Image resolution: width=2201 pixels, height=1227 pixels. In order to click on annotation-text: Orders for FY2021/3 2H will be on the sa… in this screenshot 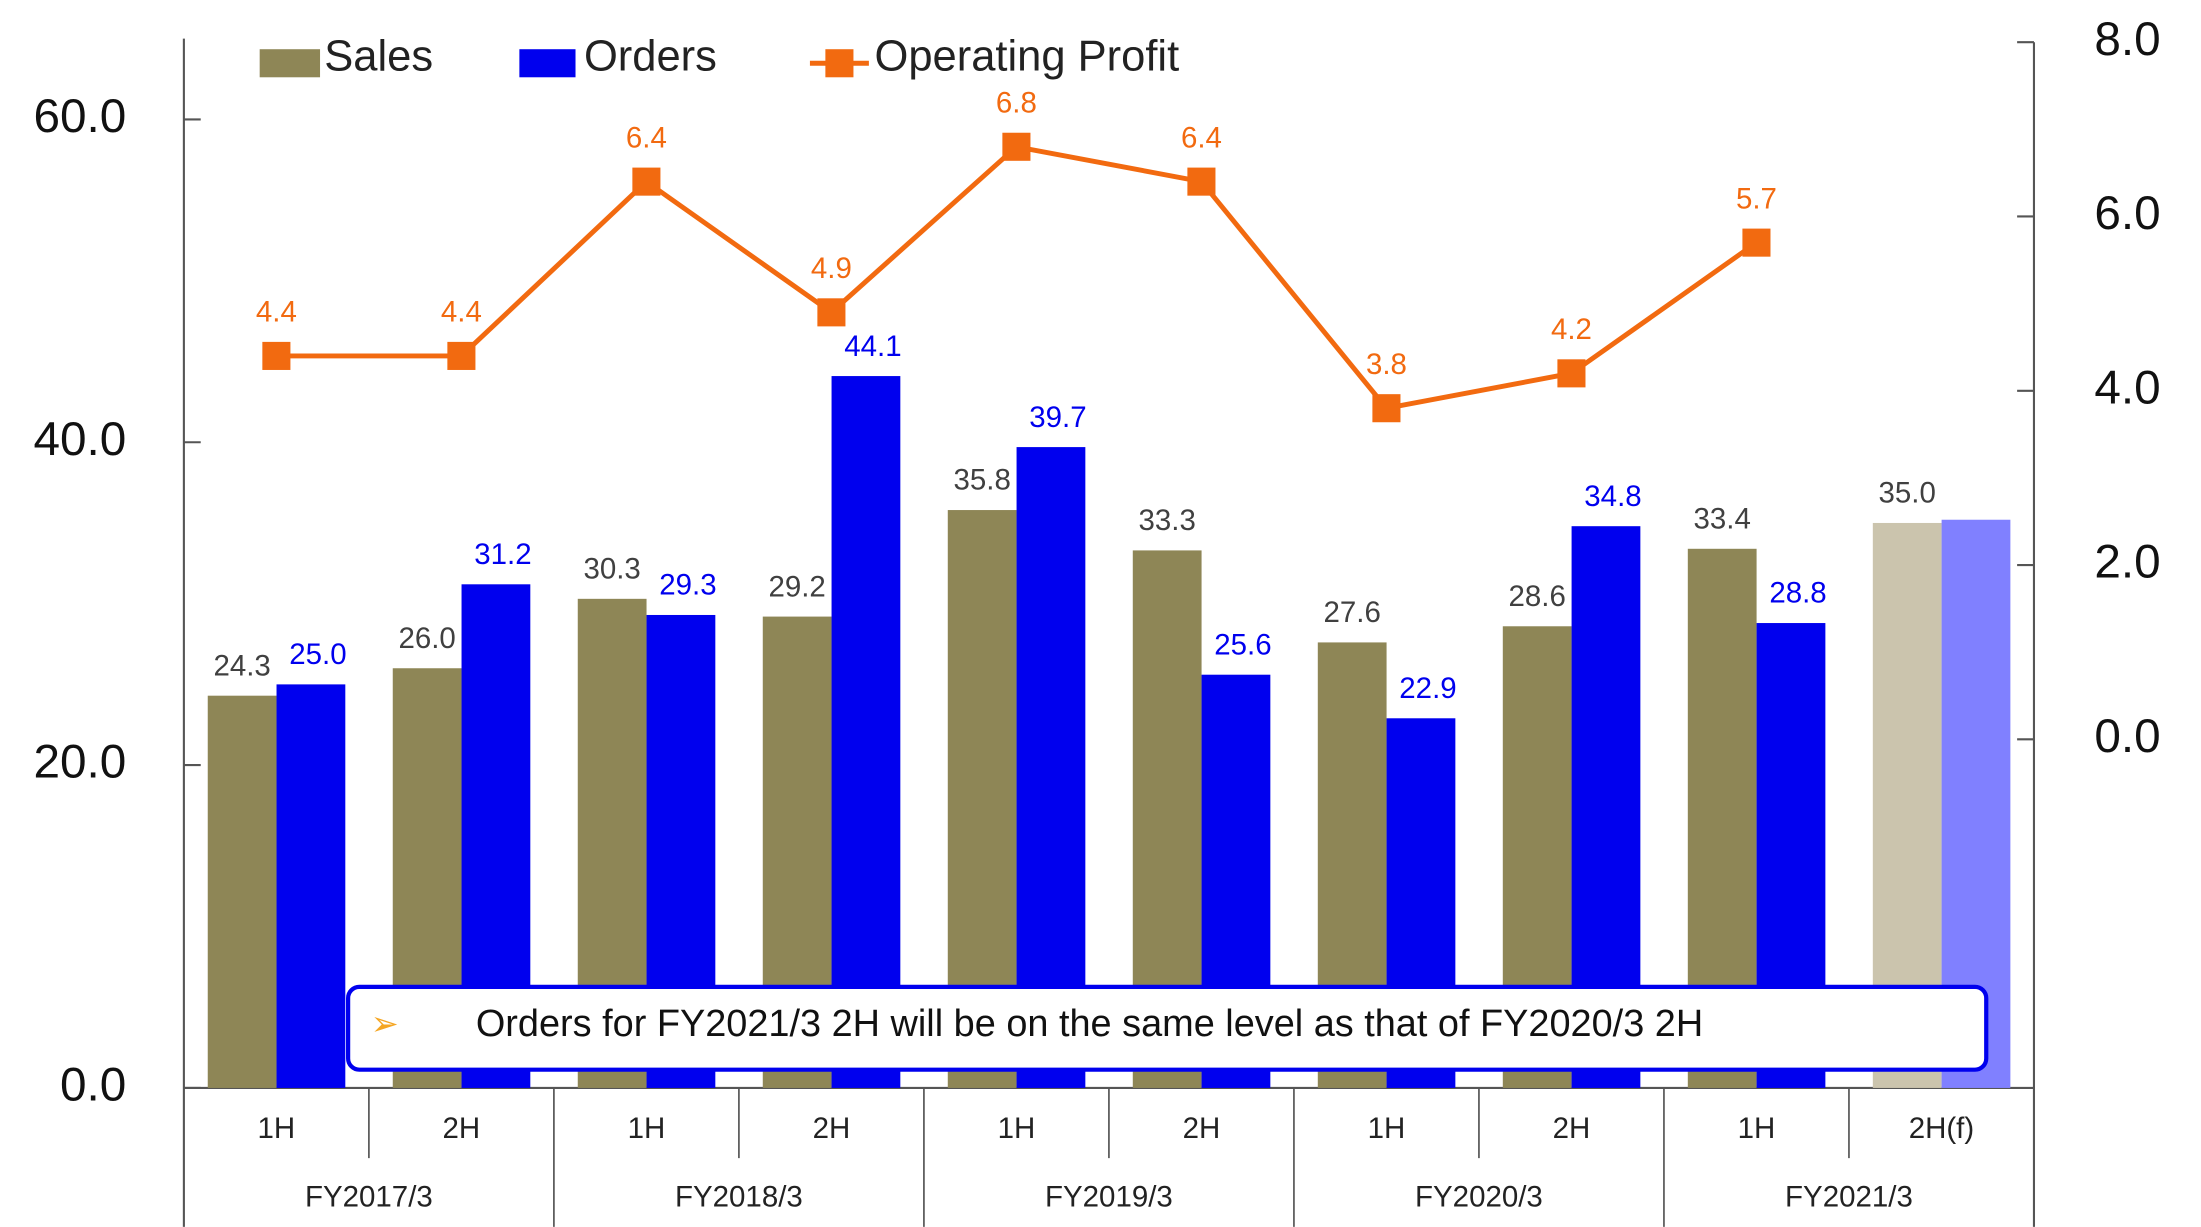, I will do `click(1089, 1024)`.